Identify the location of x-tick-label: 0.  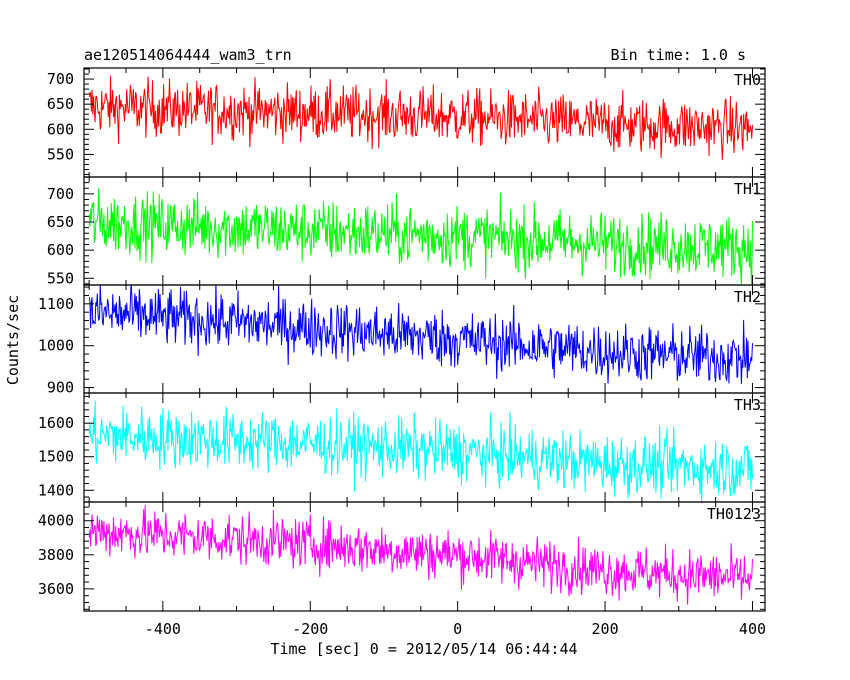
(457, 629).